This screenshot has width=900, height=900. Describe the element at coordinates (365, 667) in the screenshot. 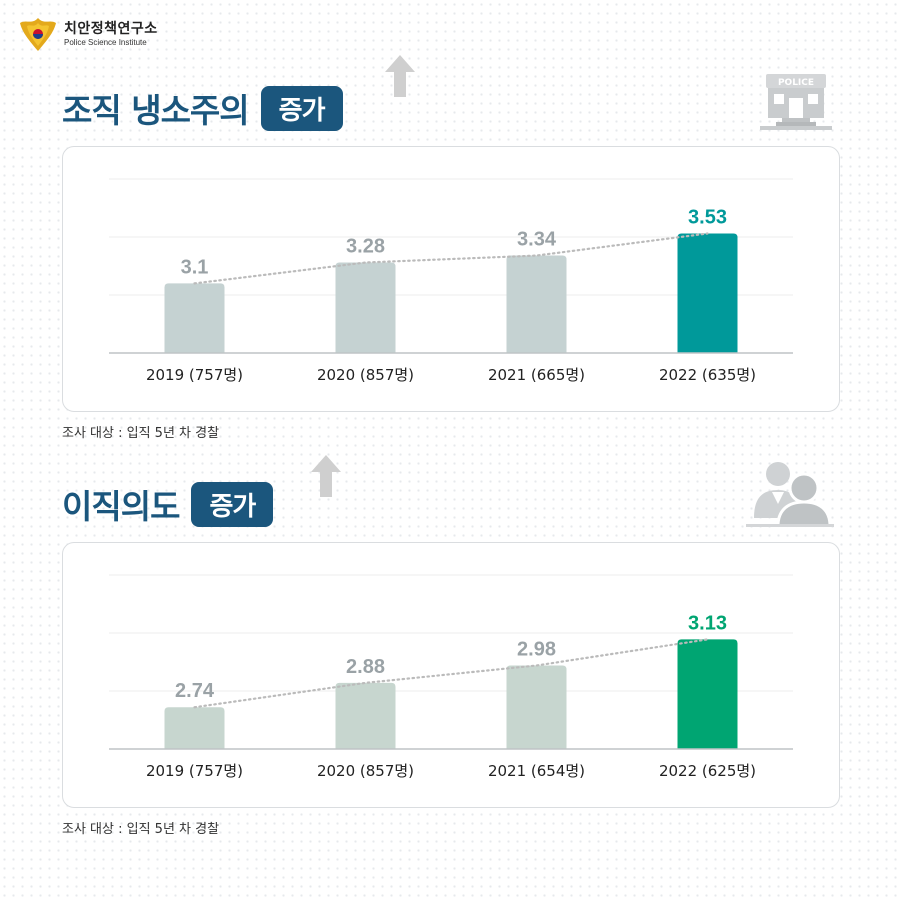

I see `data-label: 2.88` at that location.